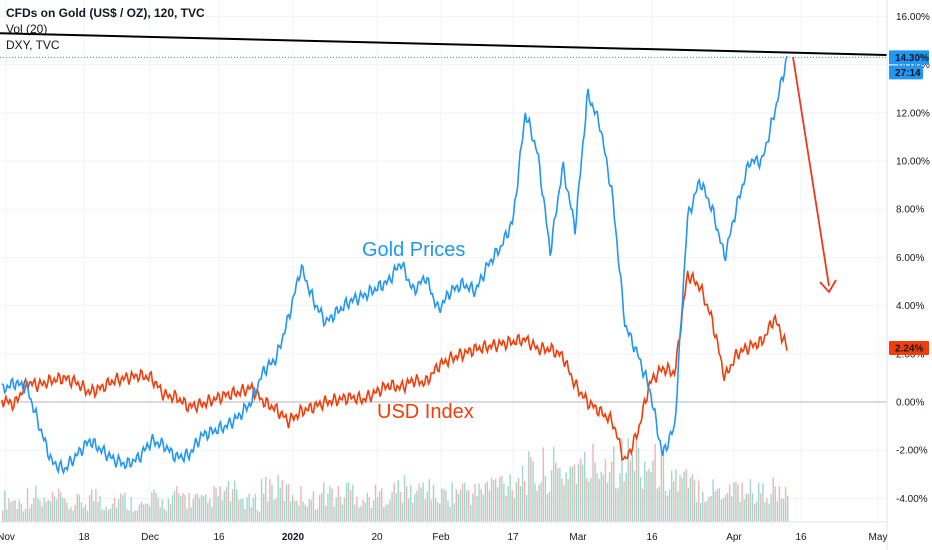 The width and height of the screenshot is (932, 550). Describe the element at coordinates (910, 210) in the screenshot. I see `y-tick-label: 8.00%` at that location.